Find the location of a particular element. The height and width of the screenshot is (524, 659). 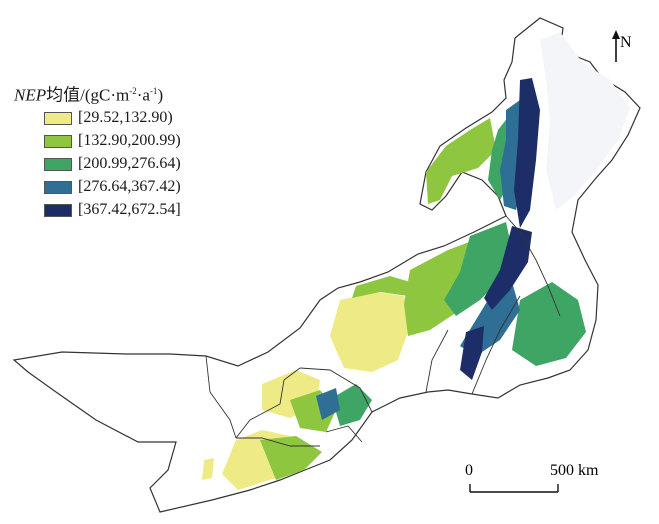

legend-title-unit-suffix: ) is located at coordinates (160, 95).